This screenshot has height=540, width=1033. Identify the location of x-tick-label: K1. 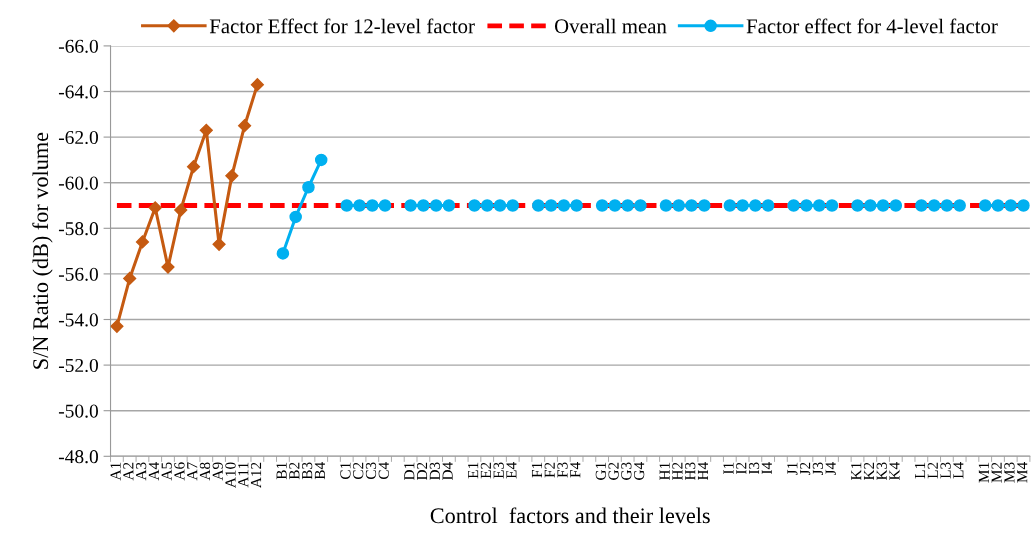
(856, 471).